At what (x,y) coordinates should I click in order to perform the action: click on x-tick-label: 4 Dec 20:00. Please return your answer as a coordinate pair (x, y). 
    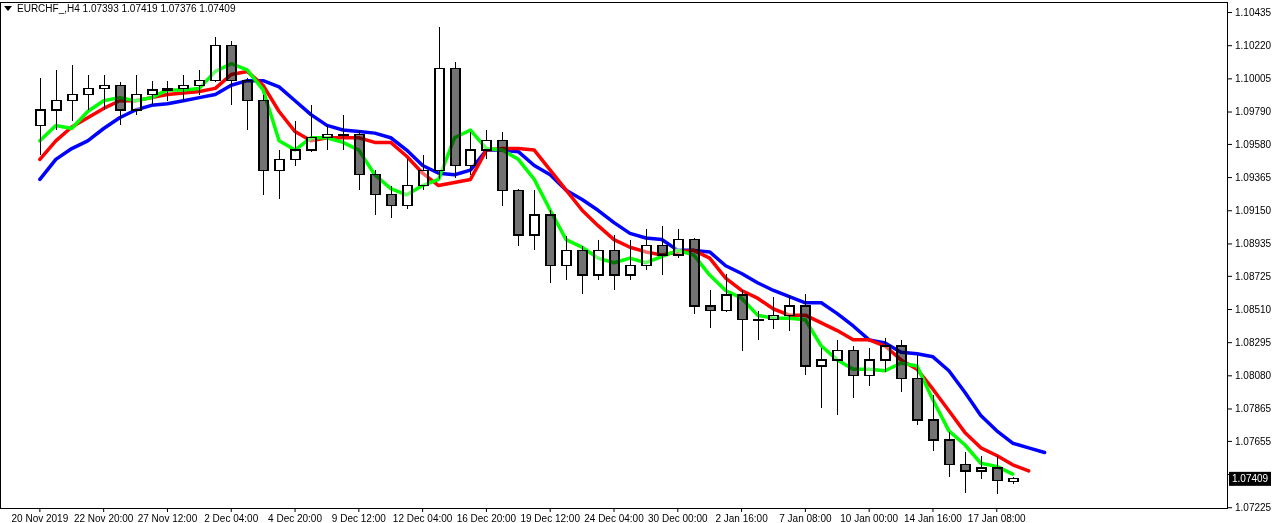
    Looking at the image, I should click on (295, 518).